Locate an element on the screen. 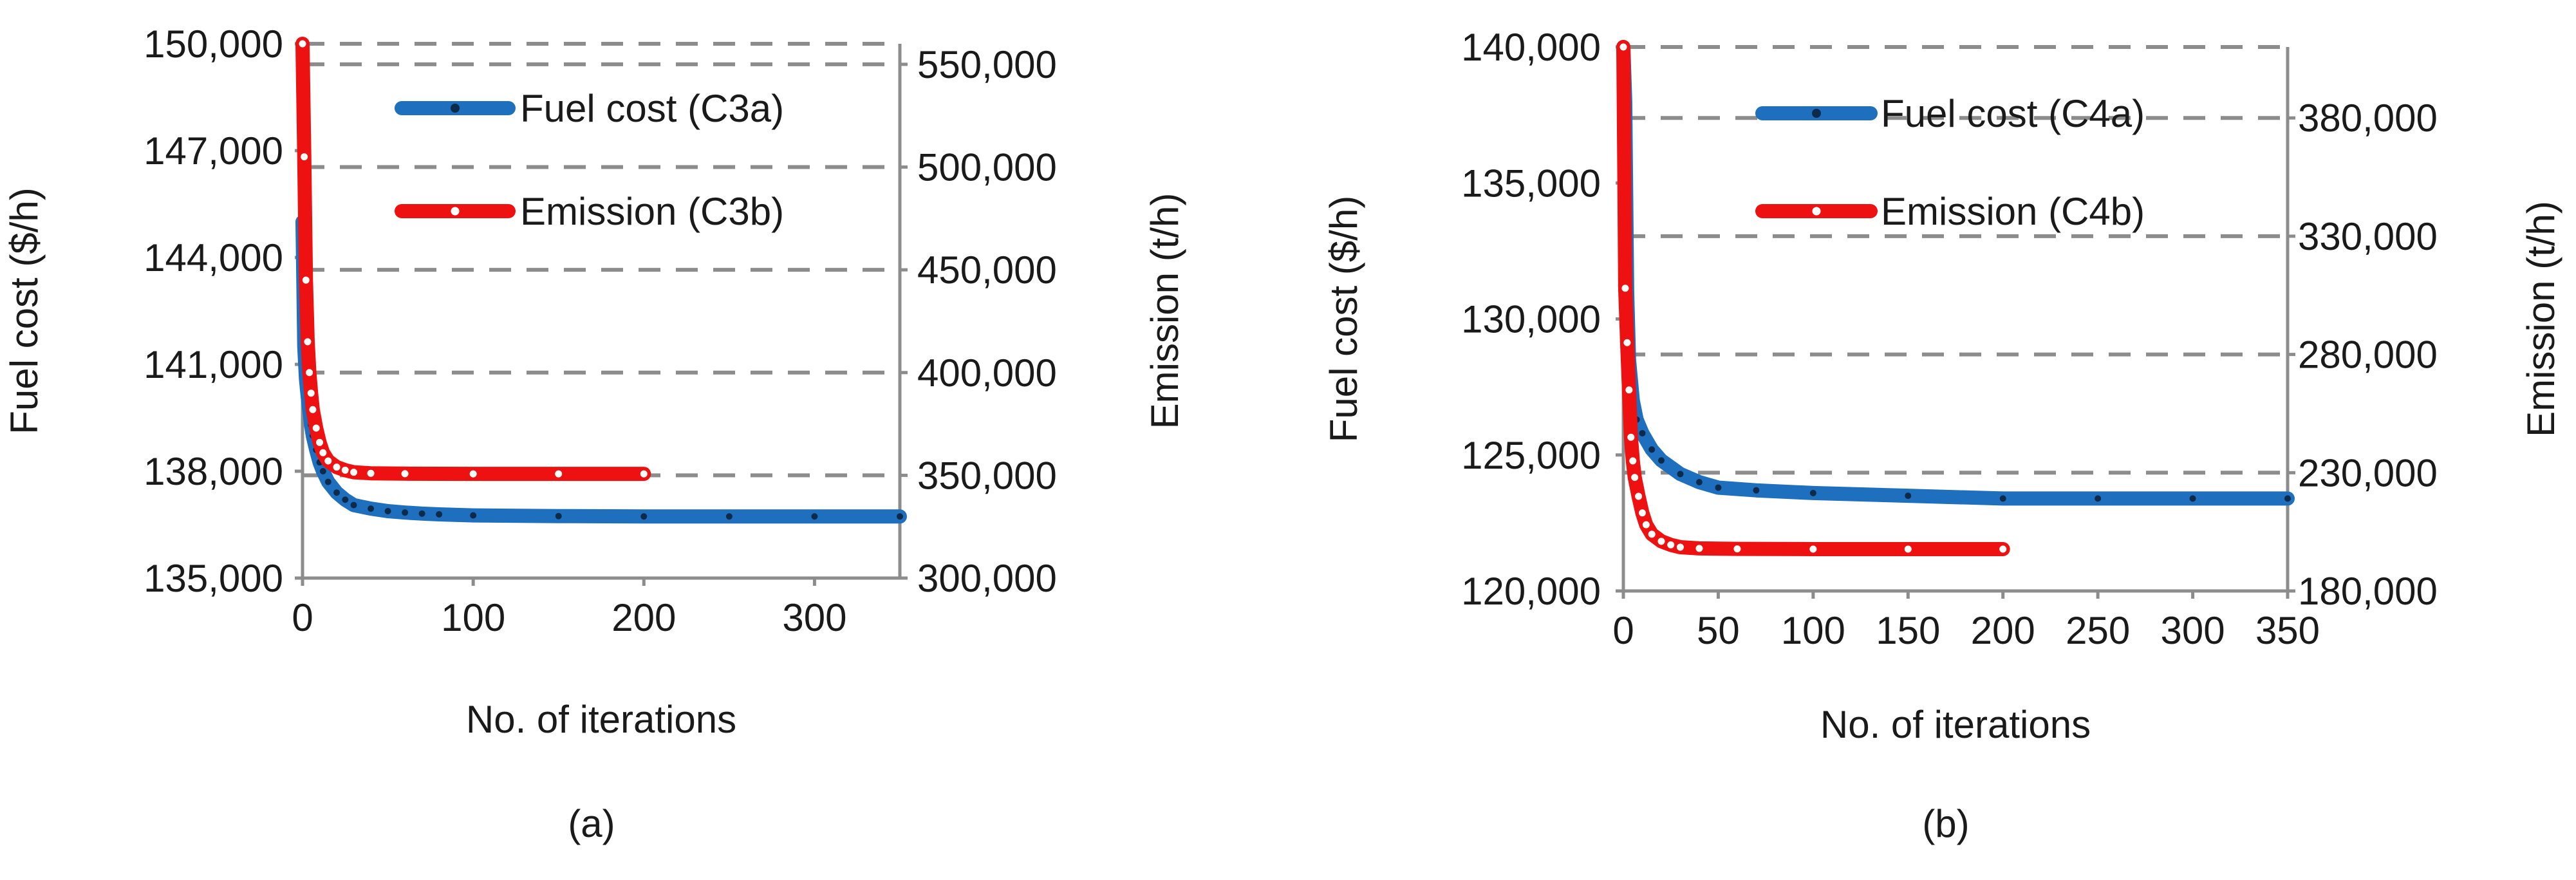 Image resolution: width=2576 pixels, height=880 pixels. y-right-tick-label: 330,000 is located at coordinates (2368, 237).